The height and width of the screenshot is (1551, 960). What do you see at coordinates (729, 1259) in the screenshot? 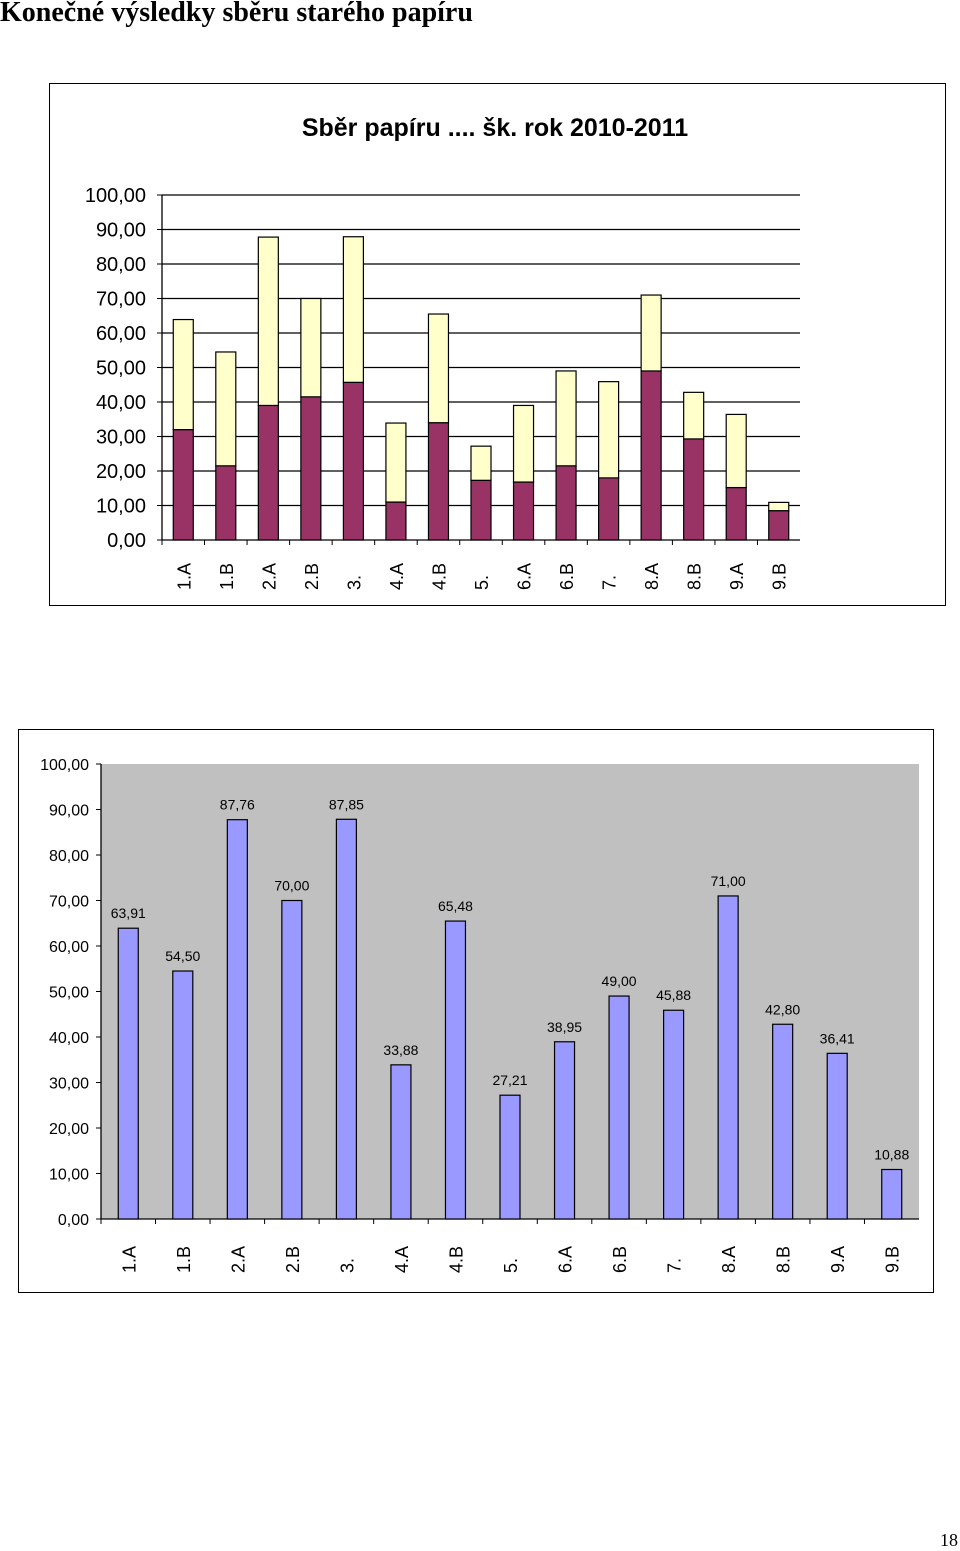
I see `x-tick-label: 8.A` at bounding box center [729, 1259].